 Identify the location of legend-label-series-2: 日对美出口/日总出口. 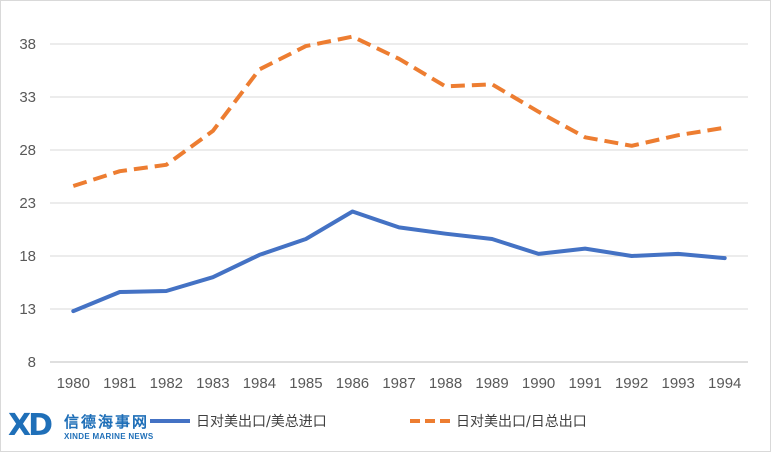
(521, 422).